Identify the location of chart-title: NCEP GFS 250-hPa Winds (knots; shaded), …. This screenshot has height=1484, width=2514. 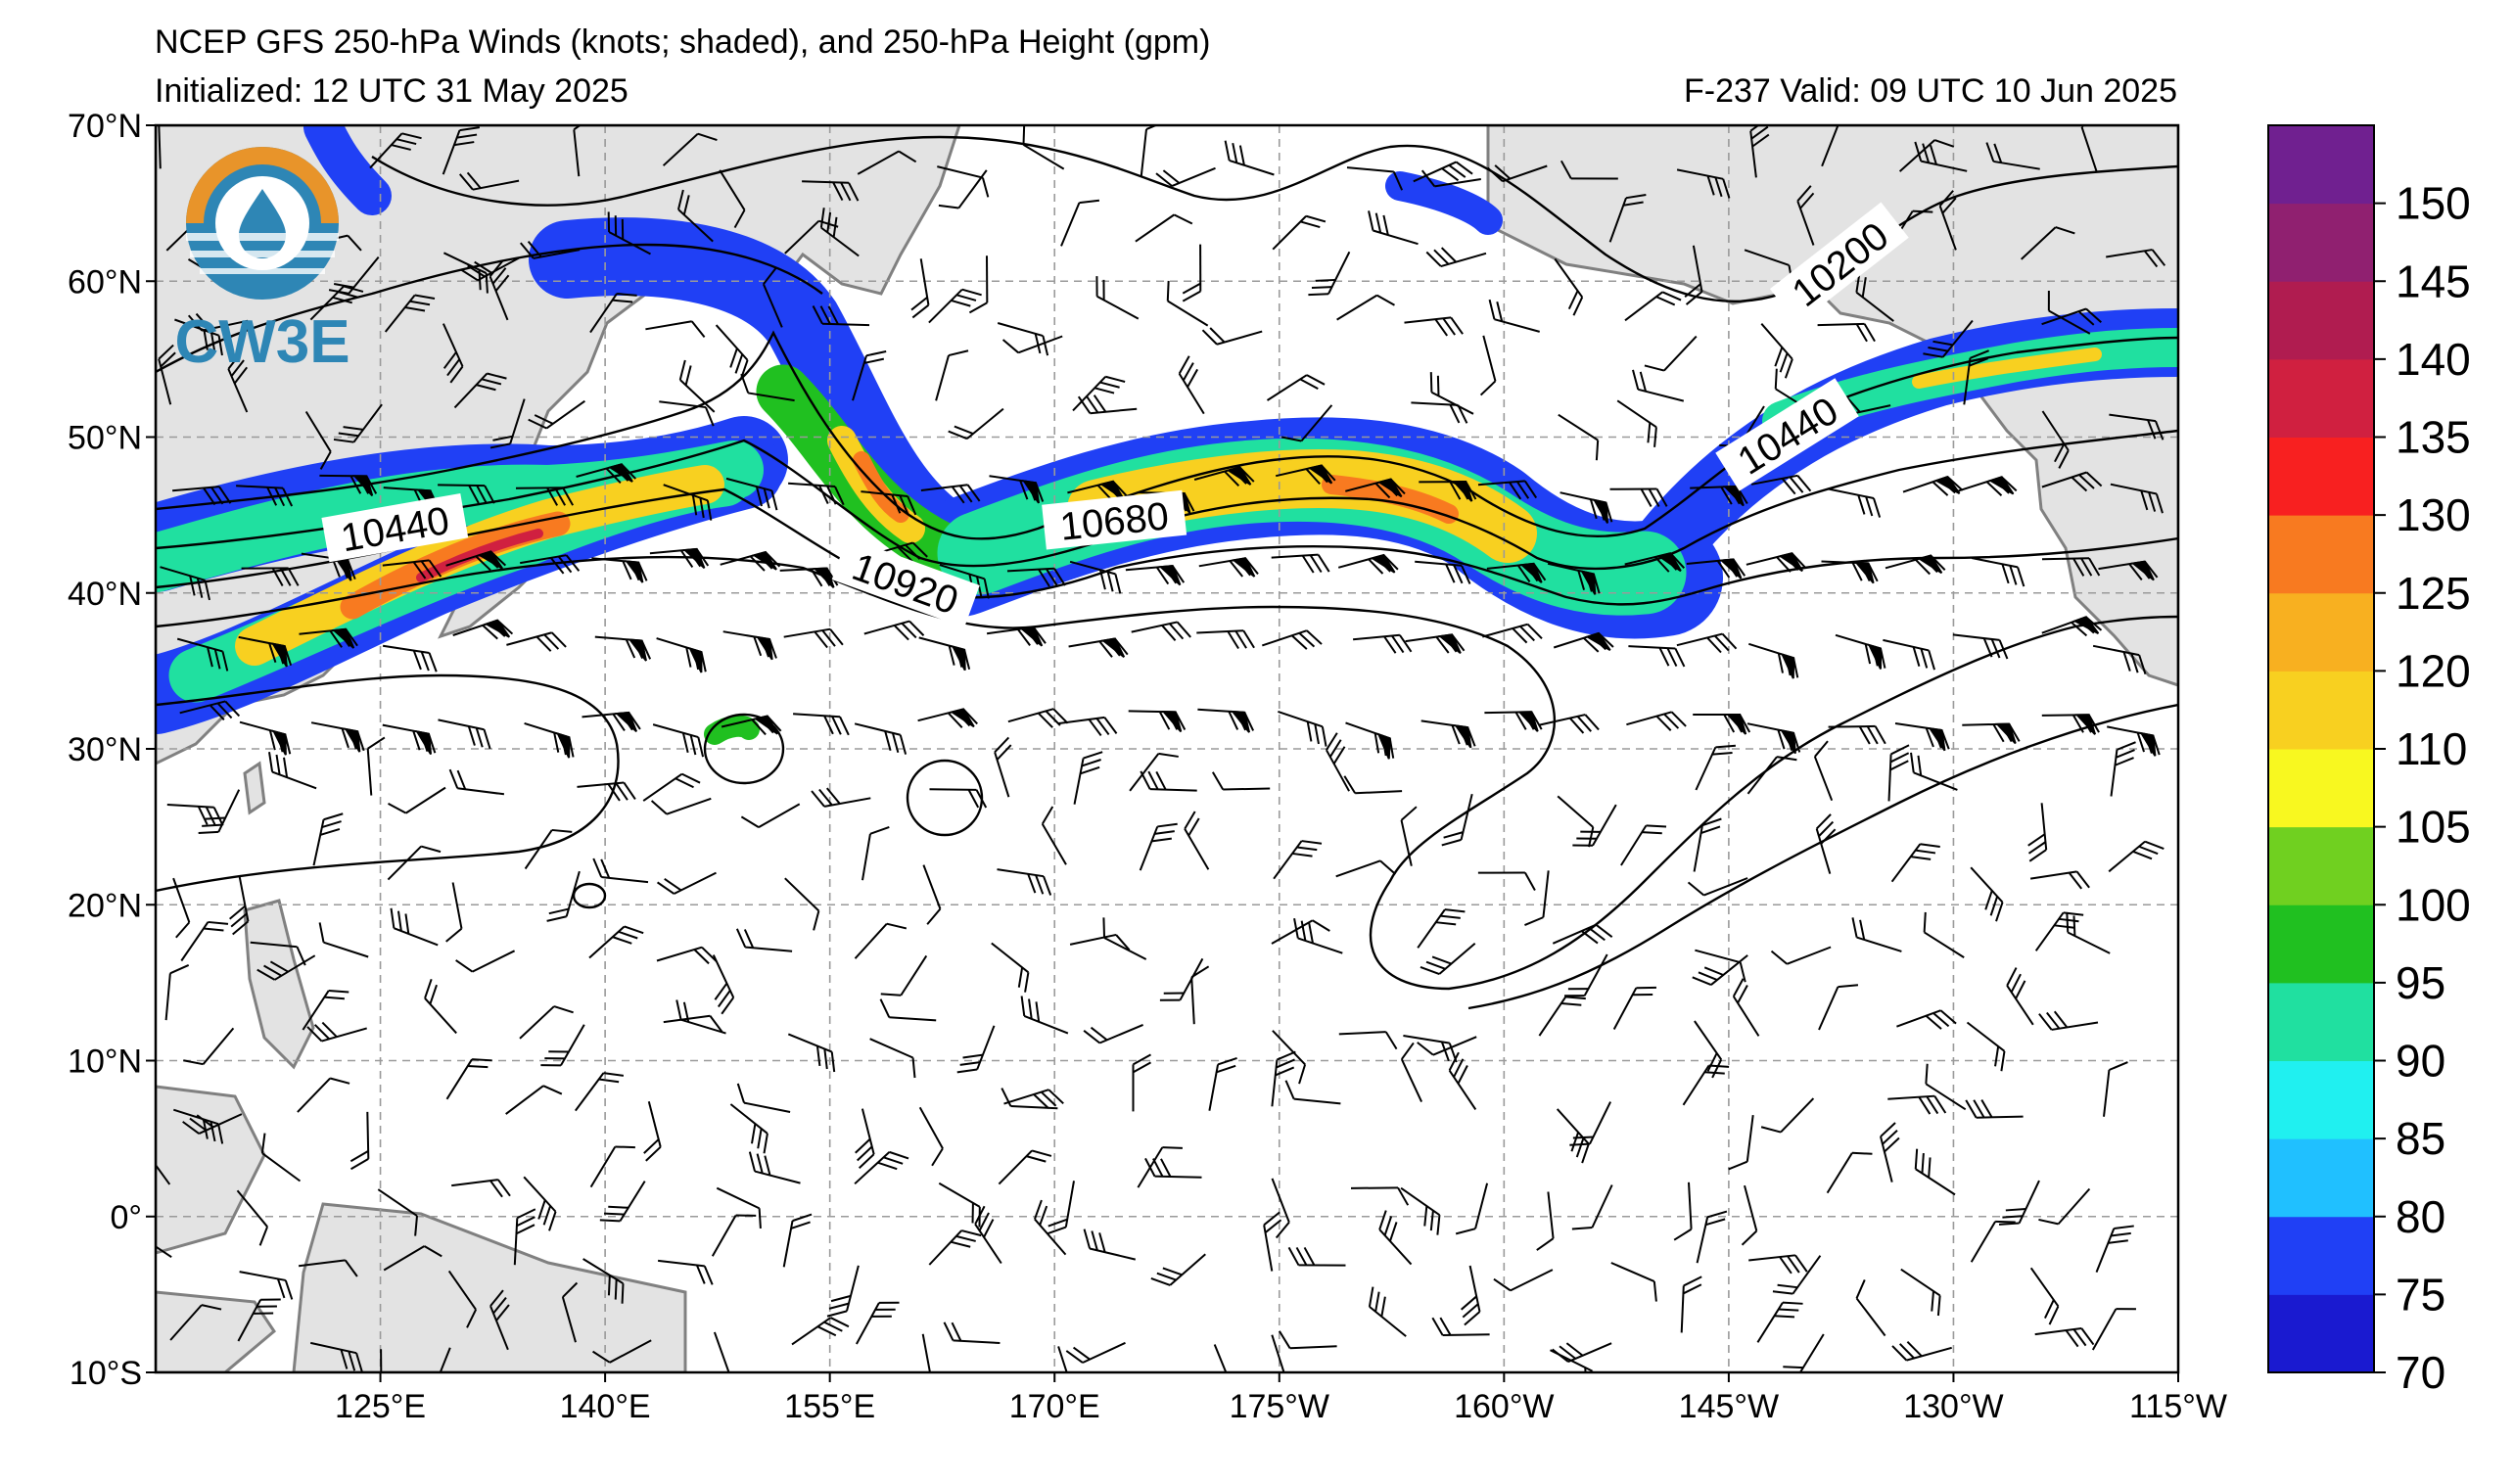
(682, 42).